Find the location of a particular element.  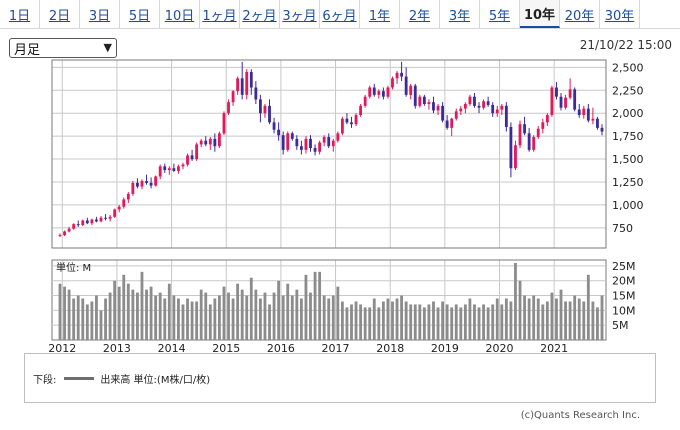

volume-tick-label: 5M is located at coordinates (620, 325).